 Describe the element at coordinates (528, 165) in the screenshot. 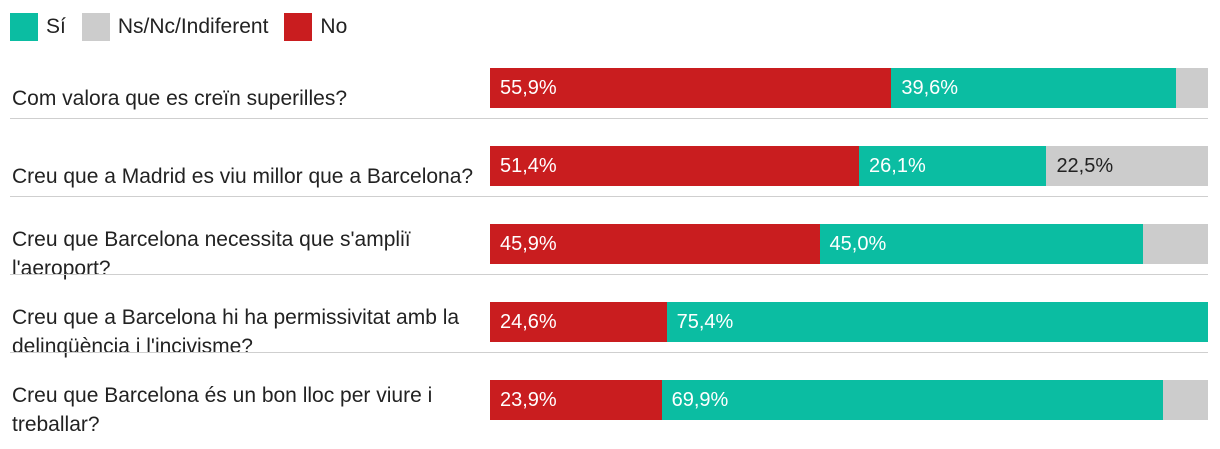

I see `data-label: 51,4%` at that location.